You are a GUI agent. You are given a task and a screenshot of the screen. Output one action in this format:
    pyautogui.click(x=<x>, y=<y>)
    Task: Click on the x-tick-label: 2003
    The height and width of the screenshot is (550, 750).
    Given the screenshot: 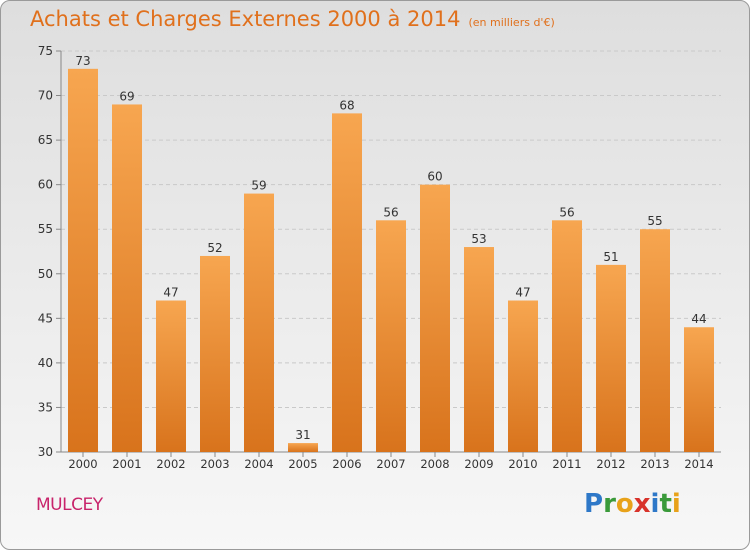 What is the action you would take?
    pyautogui.click(x=214, y=464)
    